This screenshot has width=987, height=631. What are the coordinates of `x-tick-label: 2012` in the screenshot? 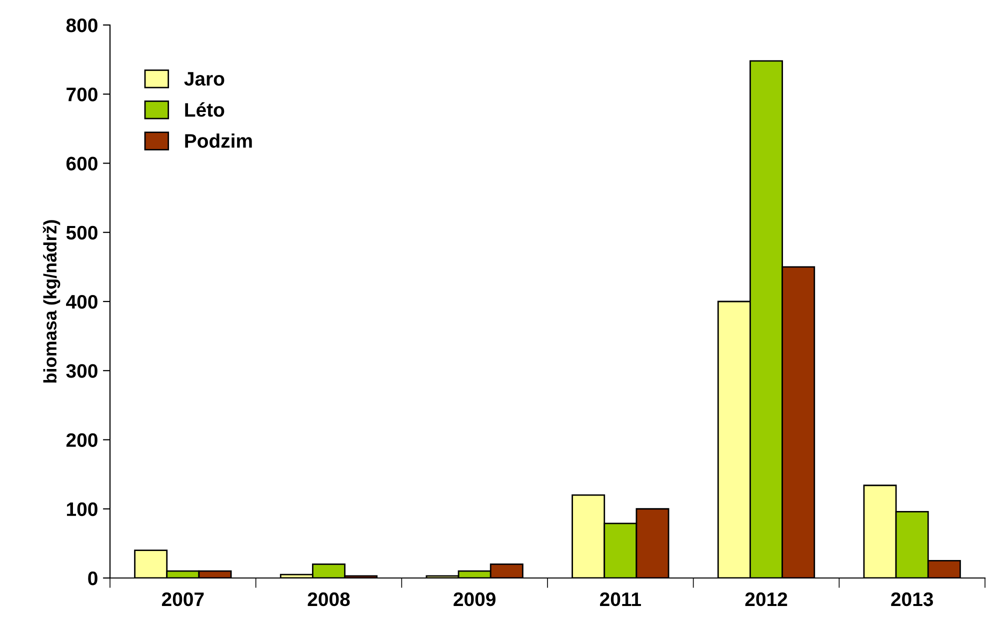 It's located at (766, 599).